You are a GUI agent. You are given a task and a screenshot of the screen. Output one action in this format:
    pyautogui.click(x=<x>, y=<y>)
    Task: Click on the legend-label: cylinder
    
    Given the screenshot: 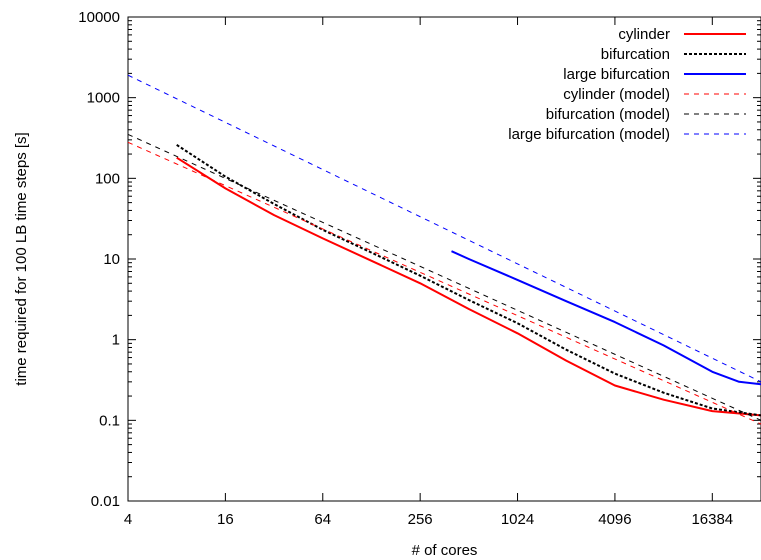 What is the action you would take?
    pyautogui.click(x=644, y=34)
    